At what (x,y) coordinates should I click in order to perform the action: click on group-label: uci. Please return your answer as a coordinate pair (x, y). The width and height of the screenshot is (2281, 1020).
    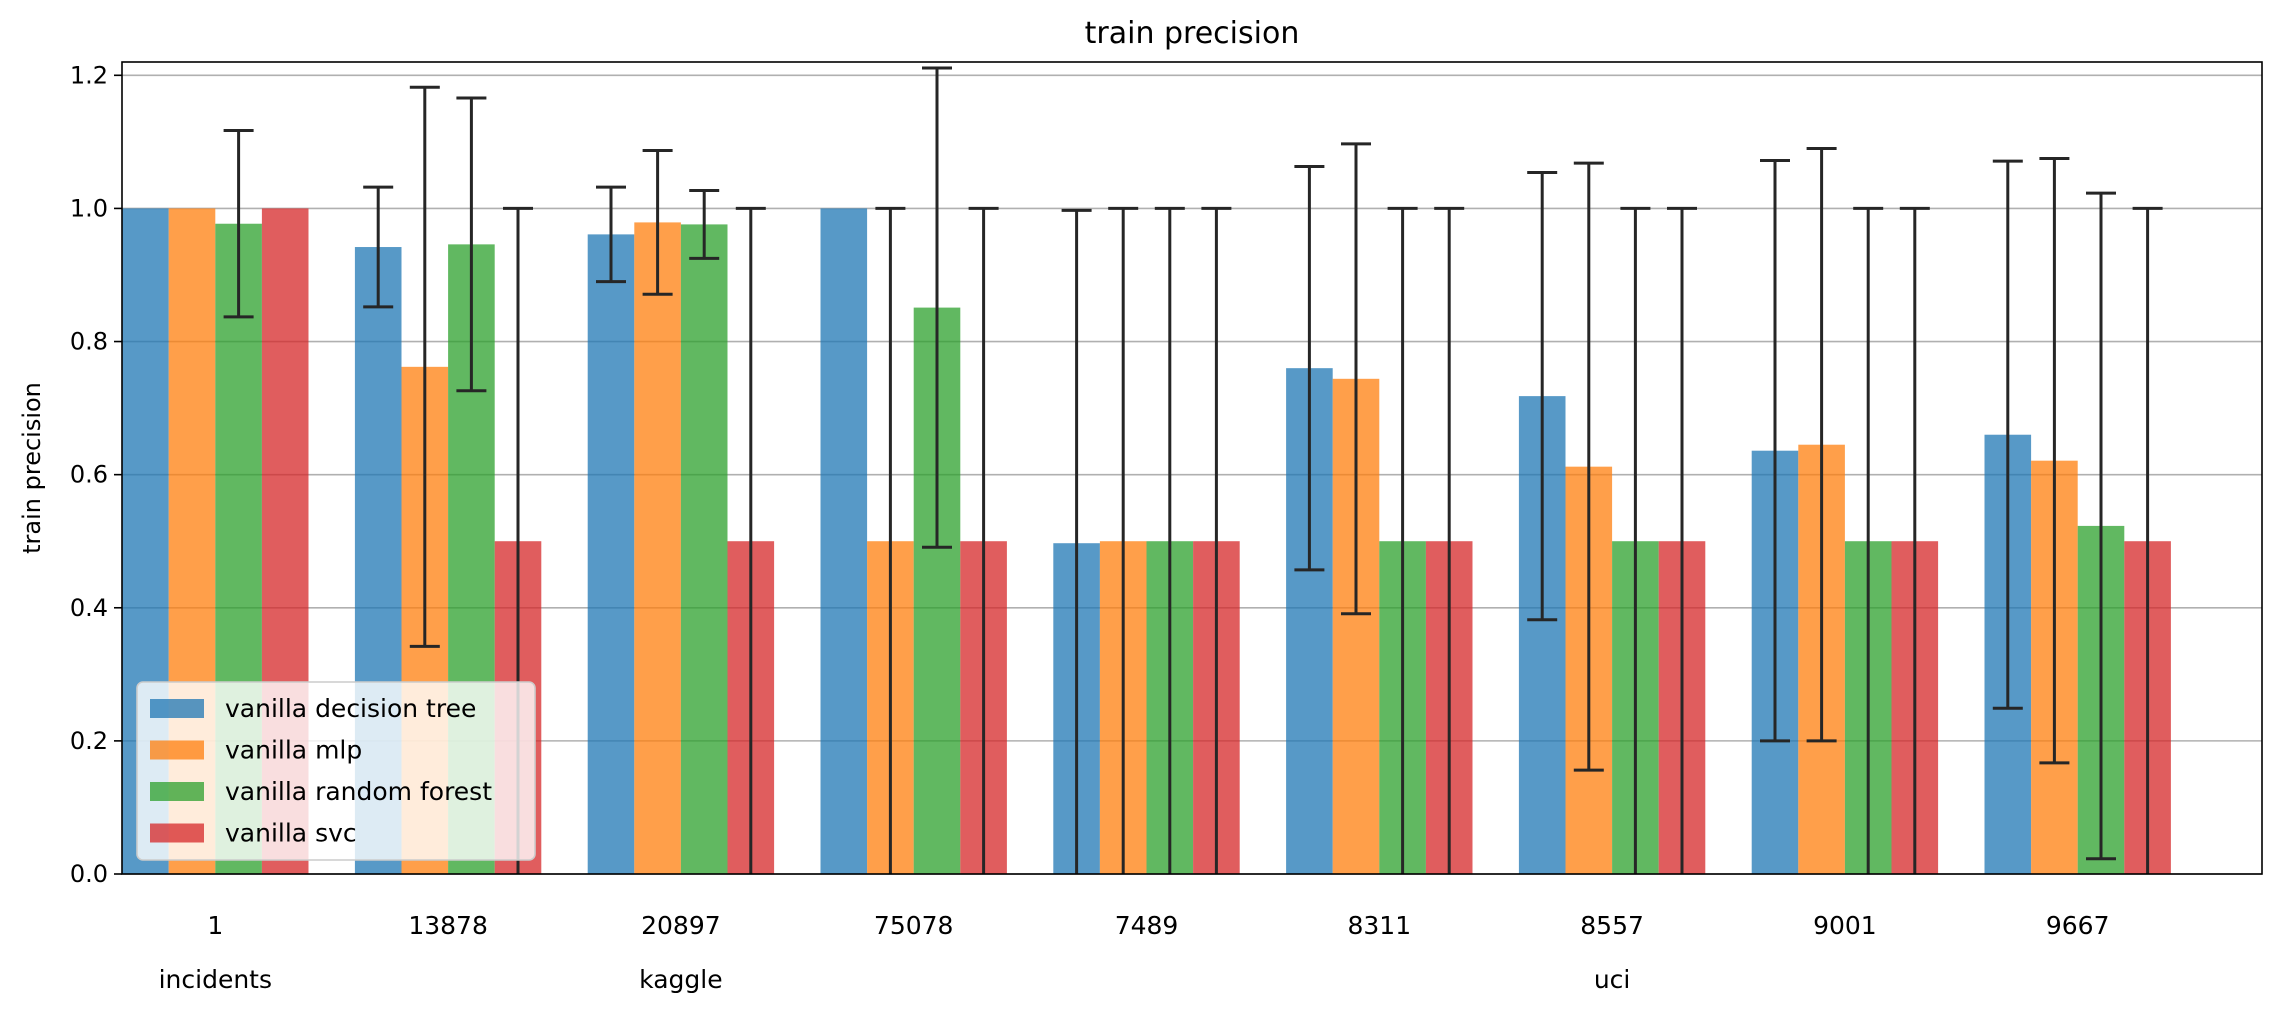
    Looking at the image, I should click on (1612, 979).